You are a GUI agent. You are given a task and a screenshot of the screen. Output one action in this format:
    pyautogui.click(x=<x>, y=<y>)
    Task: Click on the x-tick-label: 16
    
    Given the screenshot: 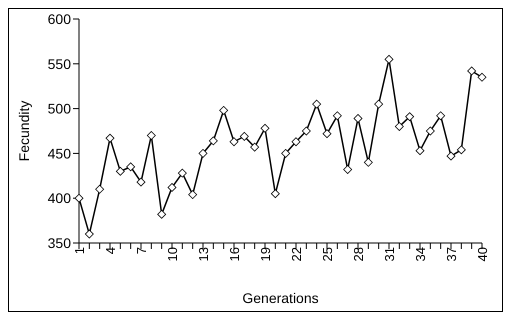 What is the action you would take?
    pyautogui.click(x=234, y=254)
    